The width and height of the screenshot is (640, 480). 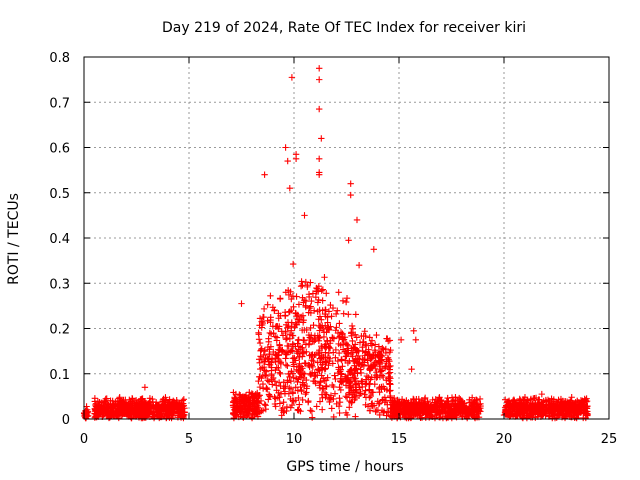 I want to click on x-tick-label: 25, so click(x=609, y=439).